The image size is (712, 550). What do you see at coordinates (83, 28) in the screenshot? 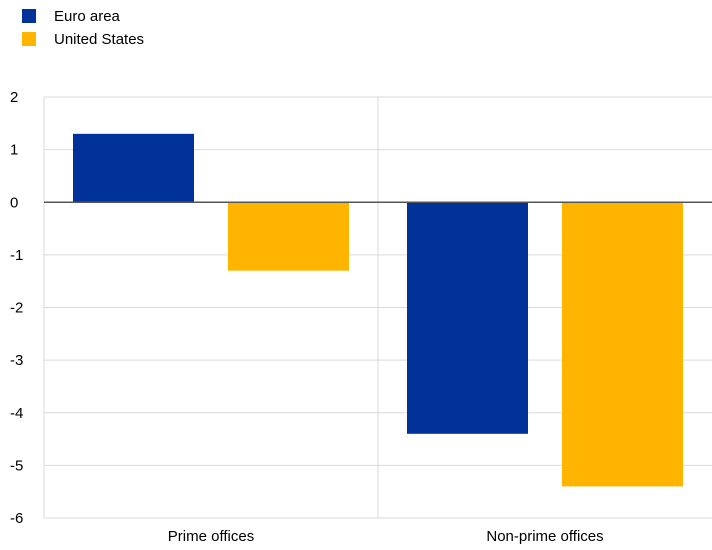
I see `legend: Euro area United States` at bounding box center [83, 28].